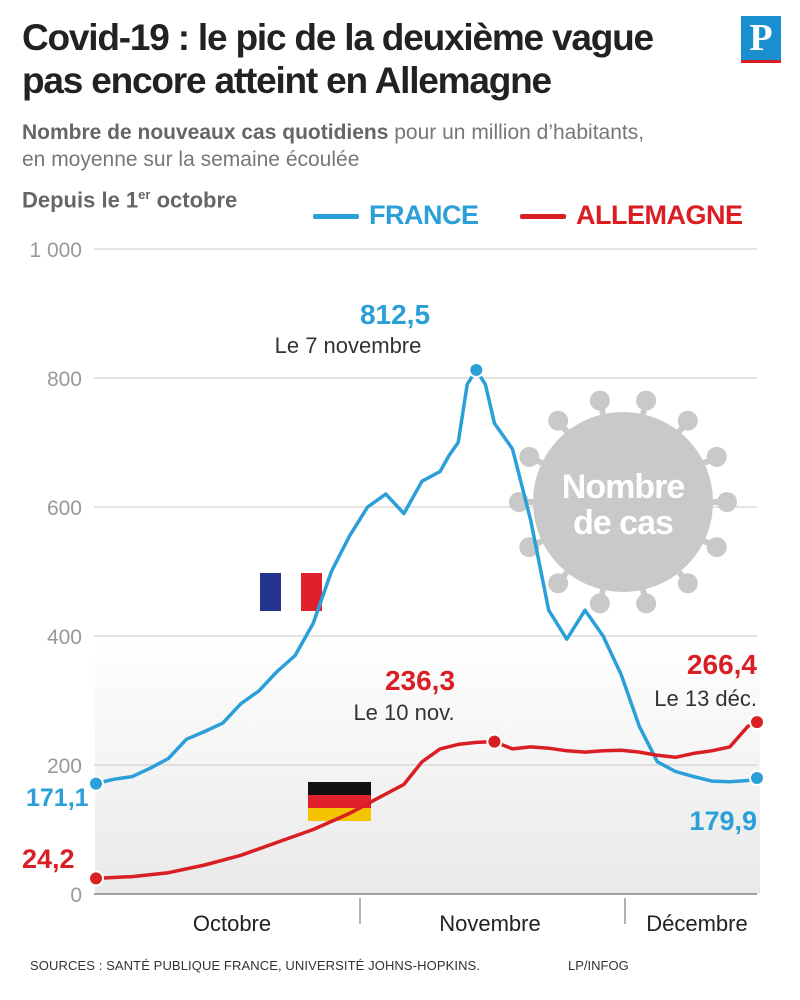 Image resolution: width=800 pixels, height=1000 pixels. What do you see at coordinates (291, 592) in the screenshot?
I see `flag-france-white` at bounding box center [291, 592].